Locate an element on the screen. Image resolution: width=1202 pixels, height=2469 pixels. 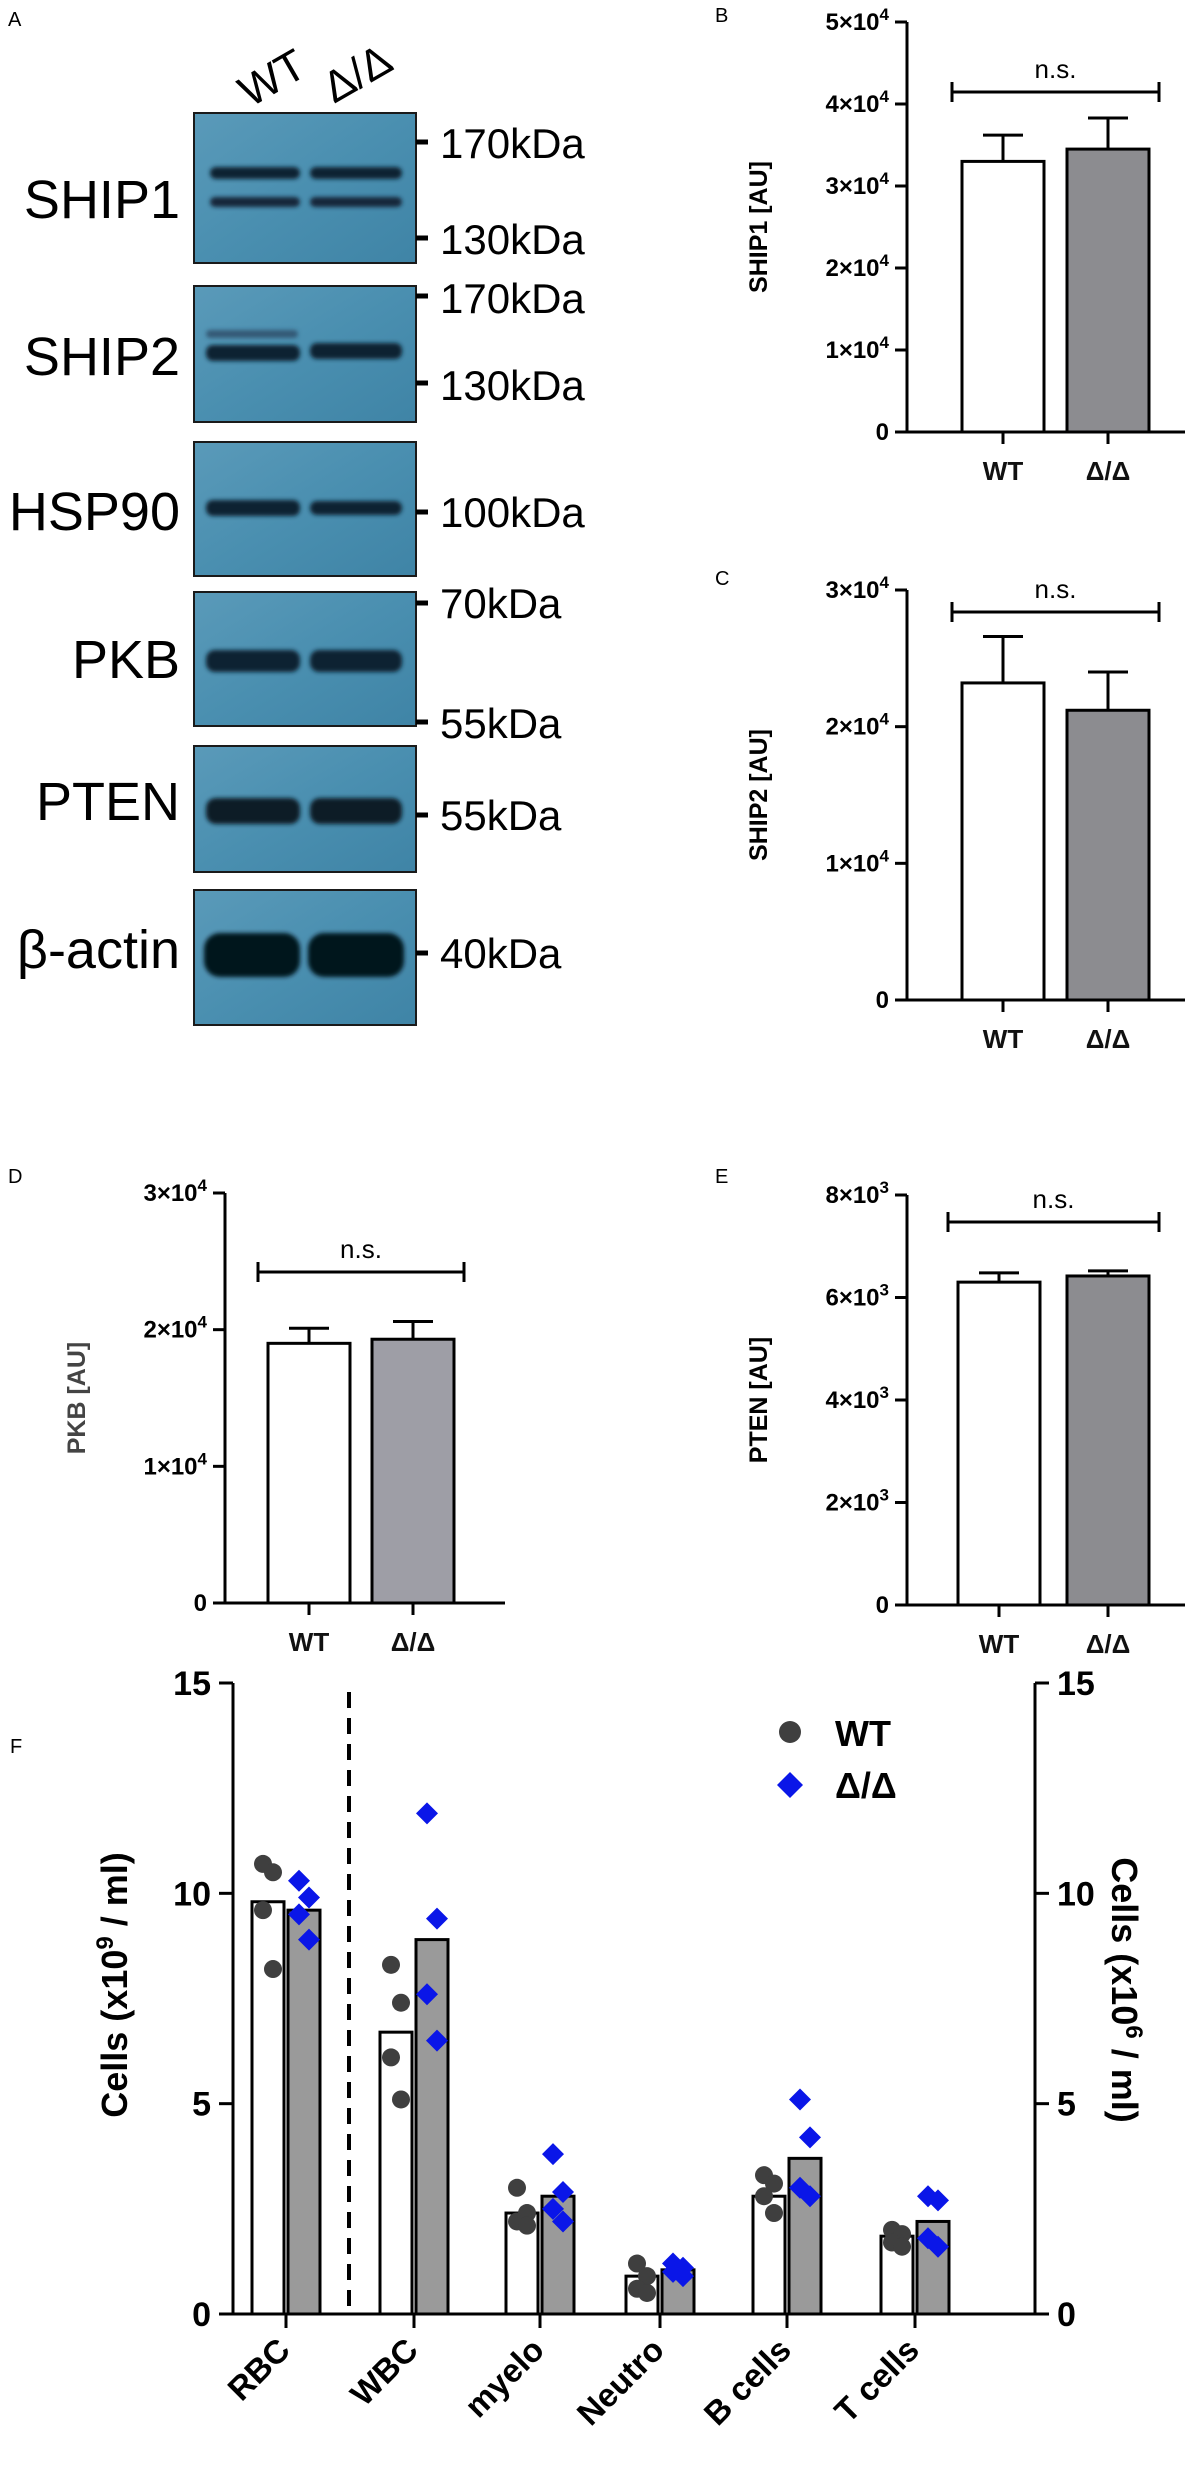
panel-f-y-tick-label-right: 5 is located at coordinates (1066, 2105).